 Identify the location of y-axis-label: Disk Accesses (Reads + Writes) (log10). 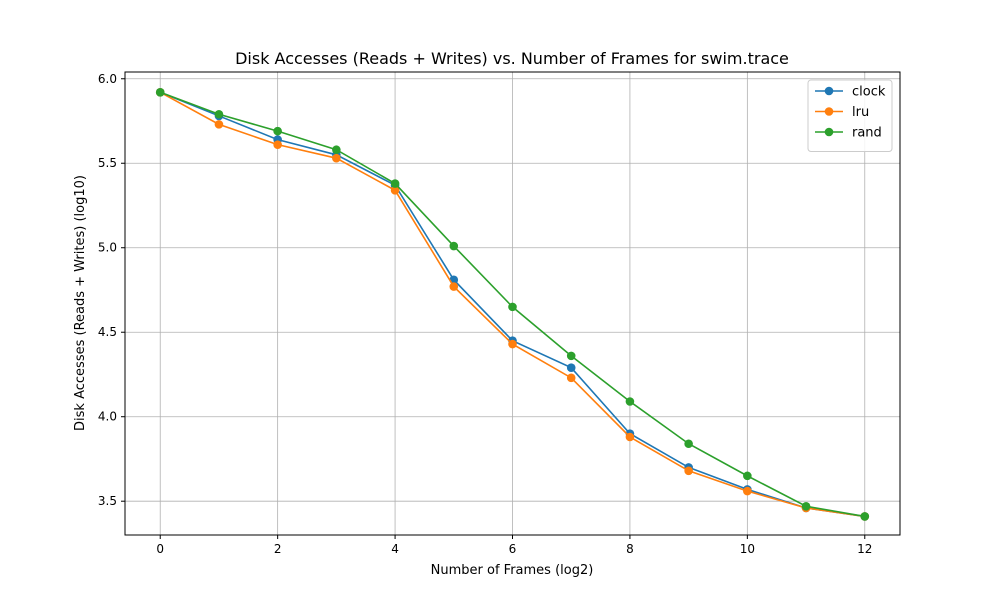
(80, 303).